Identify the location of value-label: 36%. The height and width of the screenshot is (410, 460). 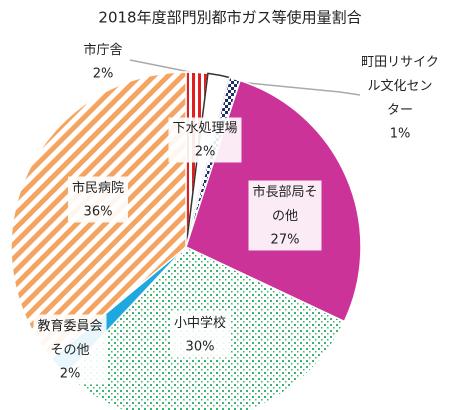
(98, 212).